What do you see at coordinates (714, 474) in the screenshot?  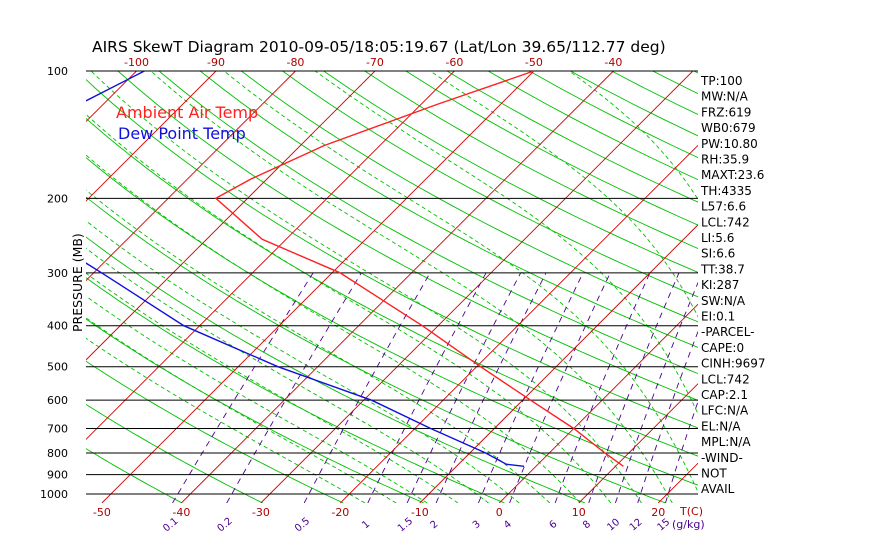 I see `stat-item: NOT` at bounding box center [714, 474].